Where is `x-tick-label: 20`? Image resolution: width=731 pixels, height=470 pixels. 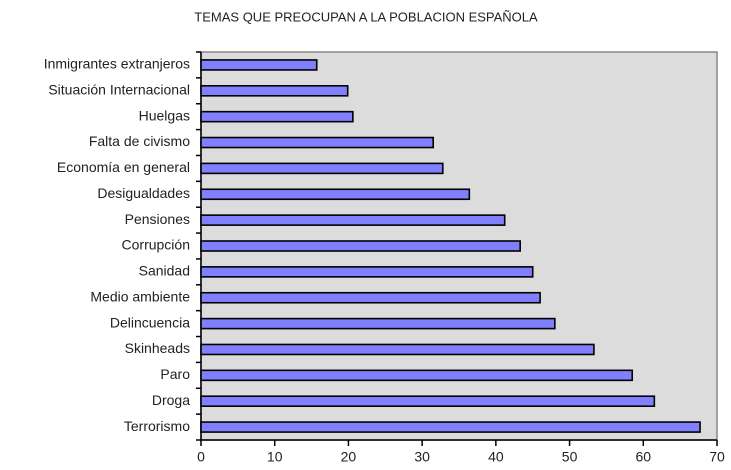
x-tick-label: 20 is located at coordinates (349, 457).